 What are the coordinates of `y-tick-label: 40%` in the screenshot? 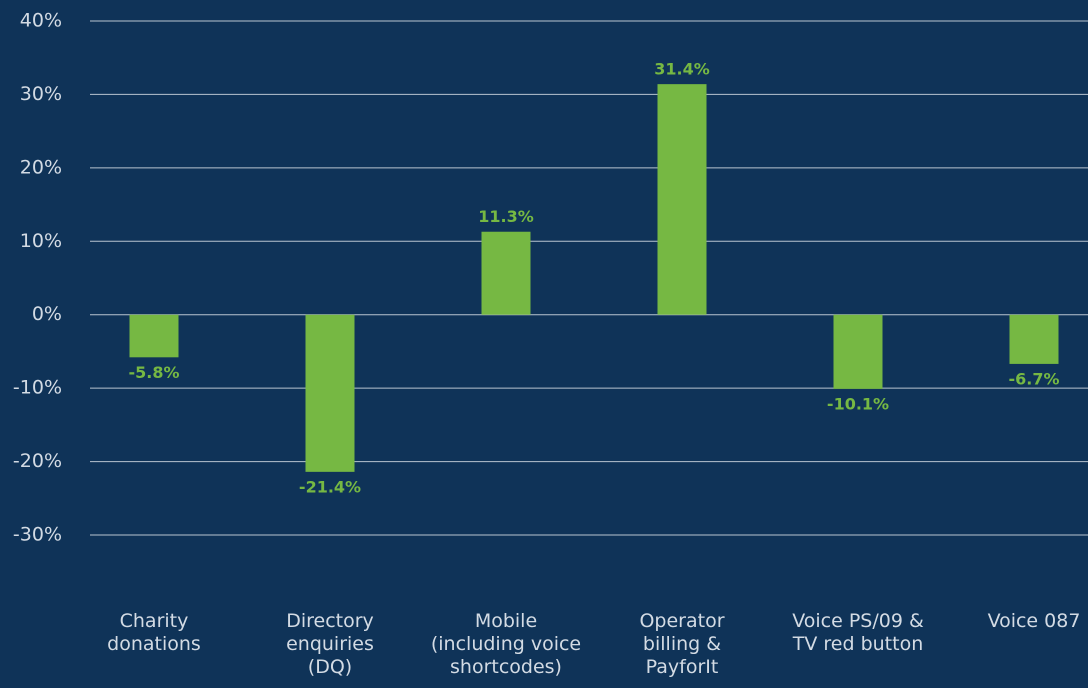 It's located at (41, 21).